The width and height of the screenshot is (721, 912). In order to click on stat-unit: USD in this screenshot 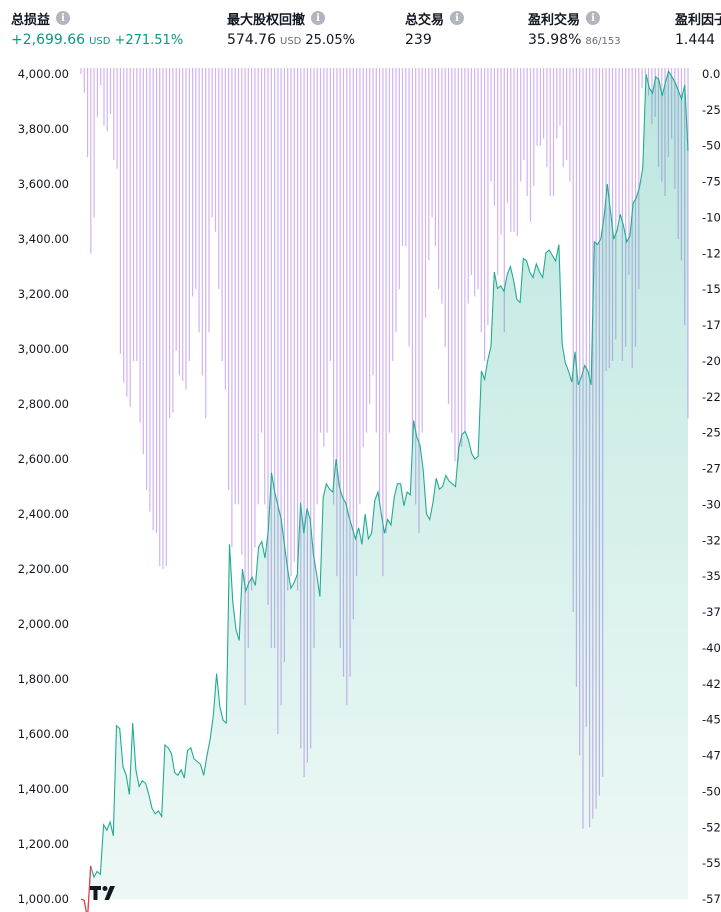, I will do `click(100, 41)`.